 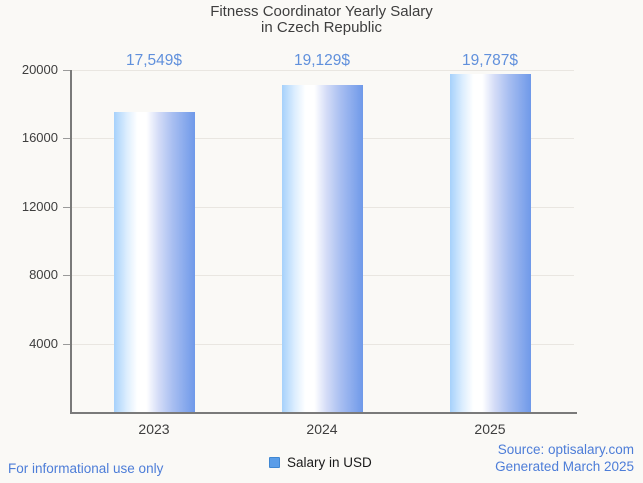 I want to click on y-axis-label-16000: 16000, so click(x=39, y=137).